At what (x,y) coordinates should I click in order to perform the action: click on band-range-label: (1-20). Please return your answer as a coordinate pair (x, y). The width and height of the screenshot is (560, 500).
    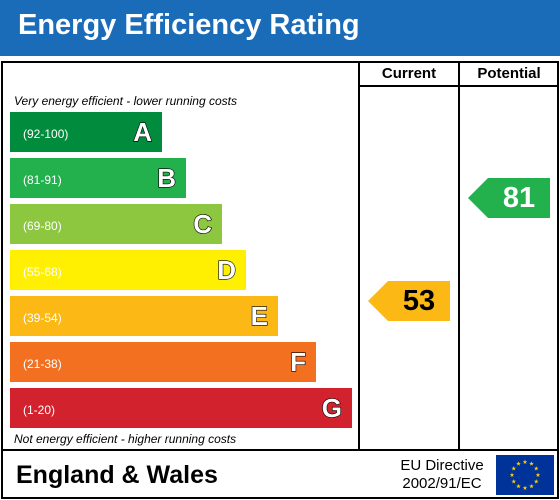
    Looking at the image, I should click on (39, 410).